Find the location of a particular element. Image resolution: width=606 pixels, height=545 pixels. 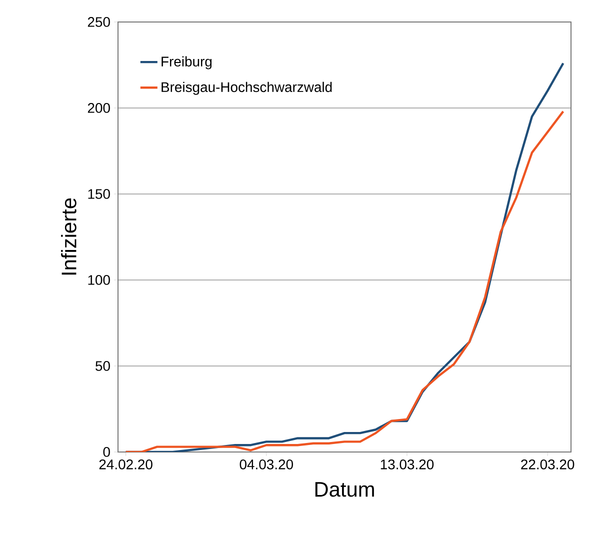

y-tick-label: 150 is located at coordinates (99, 194).